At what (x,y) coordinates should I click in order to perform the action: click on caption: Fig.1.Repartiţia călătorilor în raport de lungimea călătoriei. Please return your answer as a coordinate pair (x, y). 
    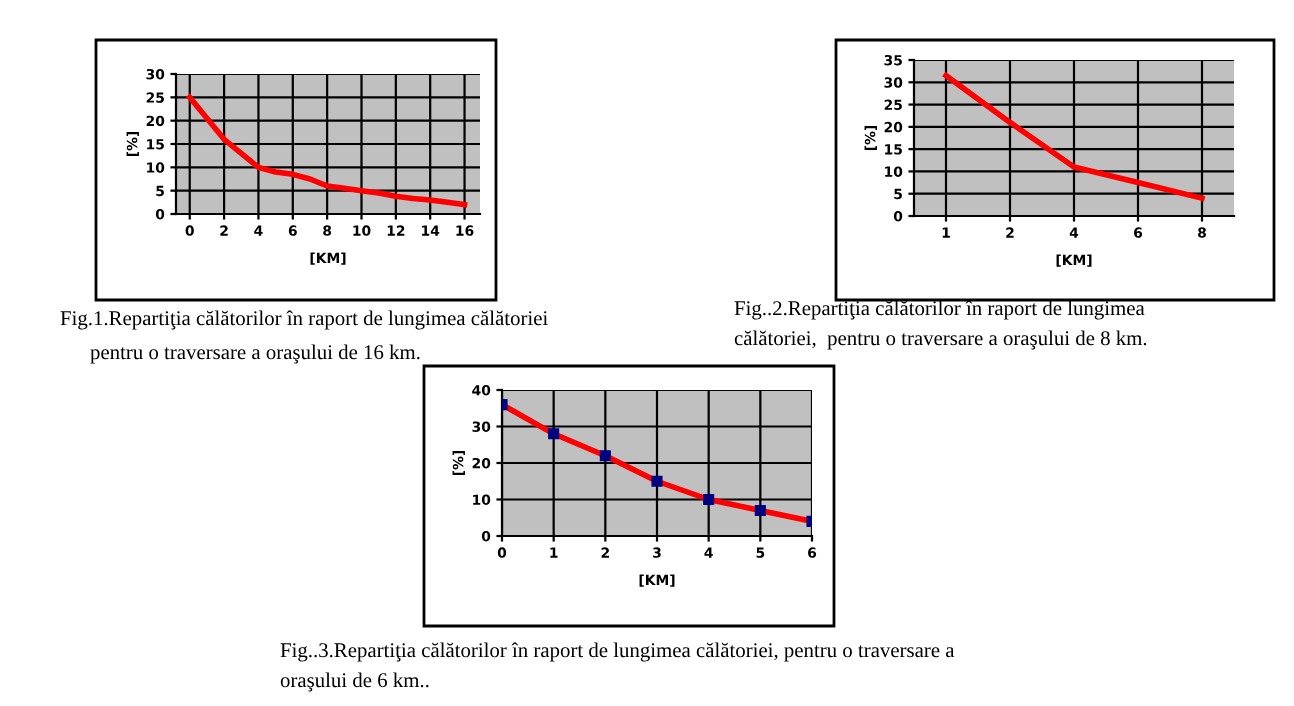
    Looking at the image, I should click on (304, 320).